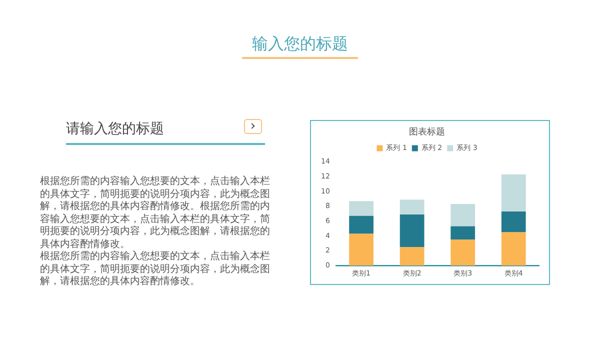  Describe the element at coordinates (427, 132) in the screenshot. I see `chart-title: 图表标题` at that location.